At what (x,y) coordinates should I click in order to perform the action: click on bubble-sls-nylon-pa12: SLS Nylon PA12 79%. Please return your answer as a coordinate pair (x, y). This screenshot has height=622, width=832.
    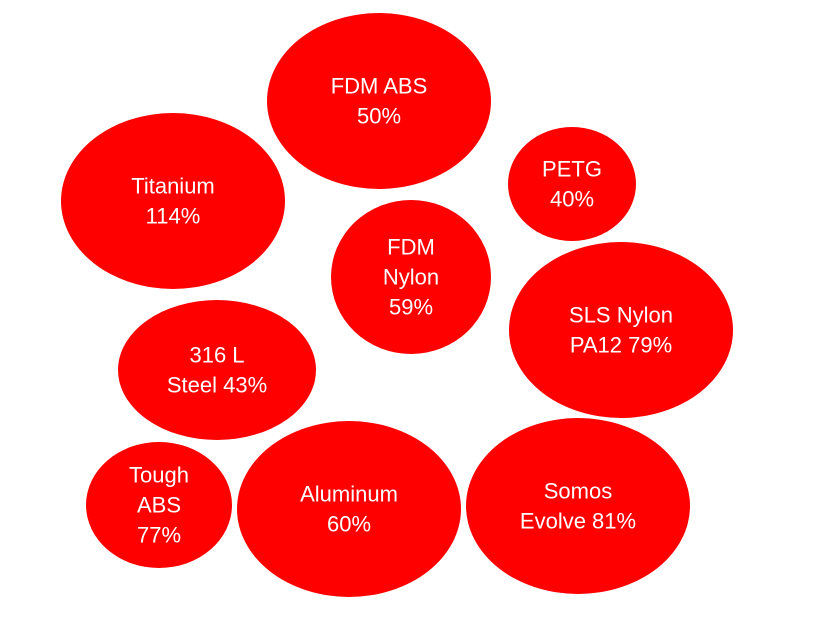
    Looking at the image, I should click on (621, 330).